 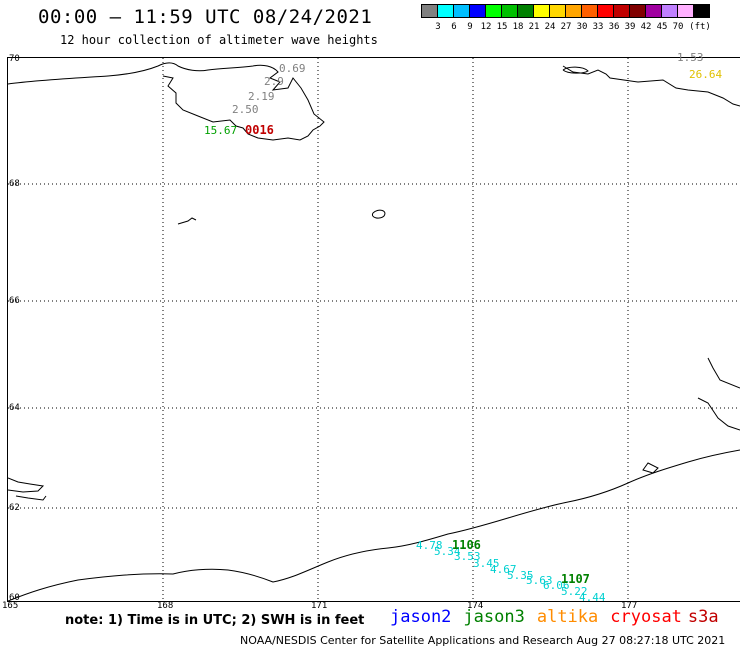 What do you see at coordinates (646, 27) in the screenshot?
I see `legend-tick-label: 42` at bounding box center [646, 27].